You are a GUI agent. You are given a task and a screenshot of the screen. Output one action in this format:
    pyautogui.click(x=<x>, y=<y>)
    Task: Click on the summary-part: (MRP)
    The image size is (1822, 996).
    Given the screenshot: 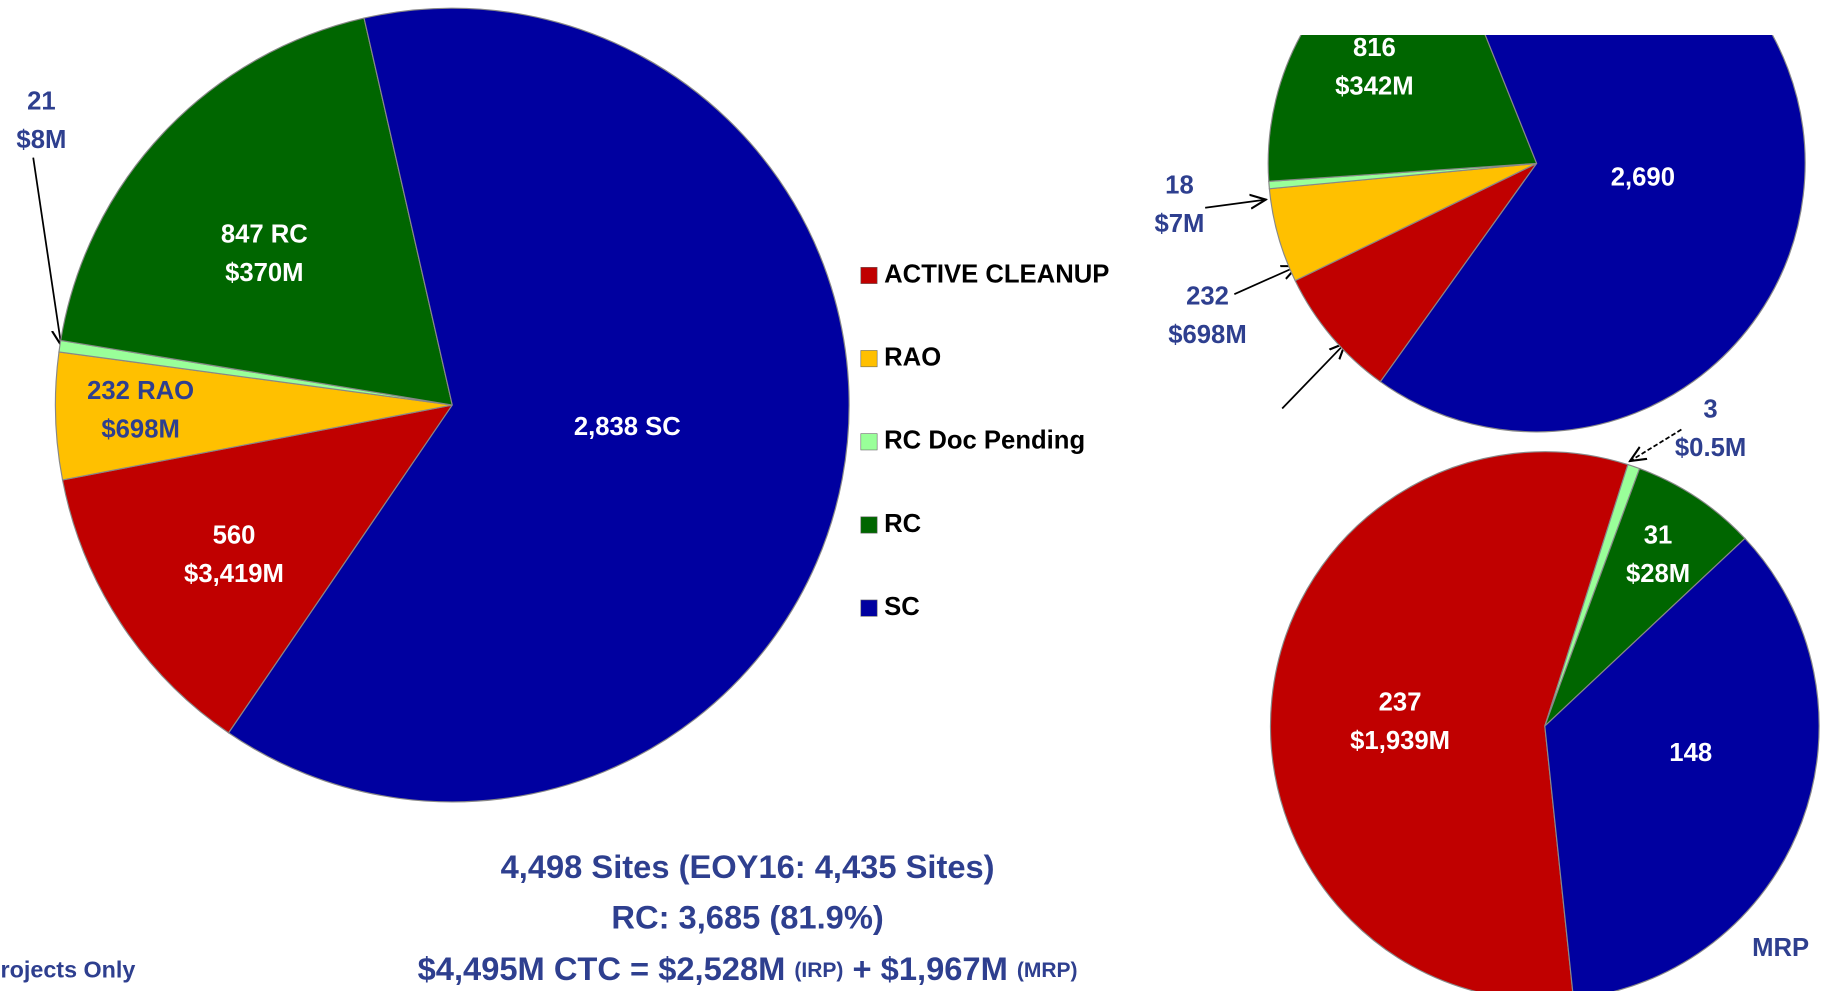 What is the action you would take?
    pyautogui.click(x=1047, y=970)
    